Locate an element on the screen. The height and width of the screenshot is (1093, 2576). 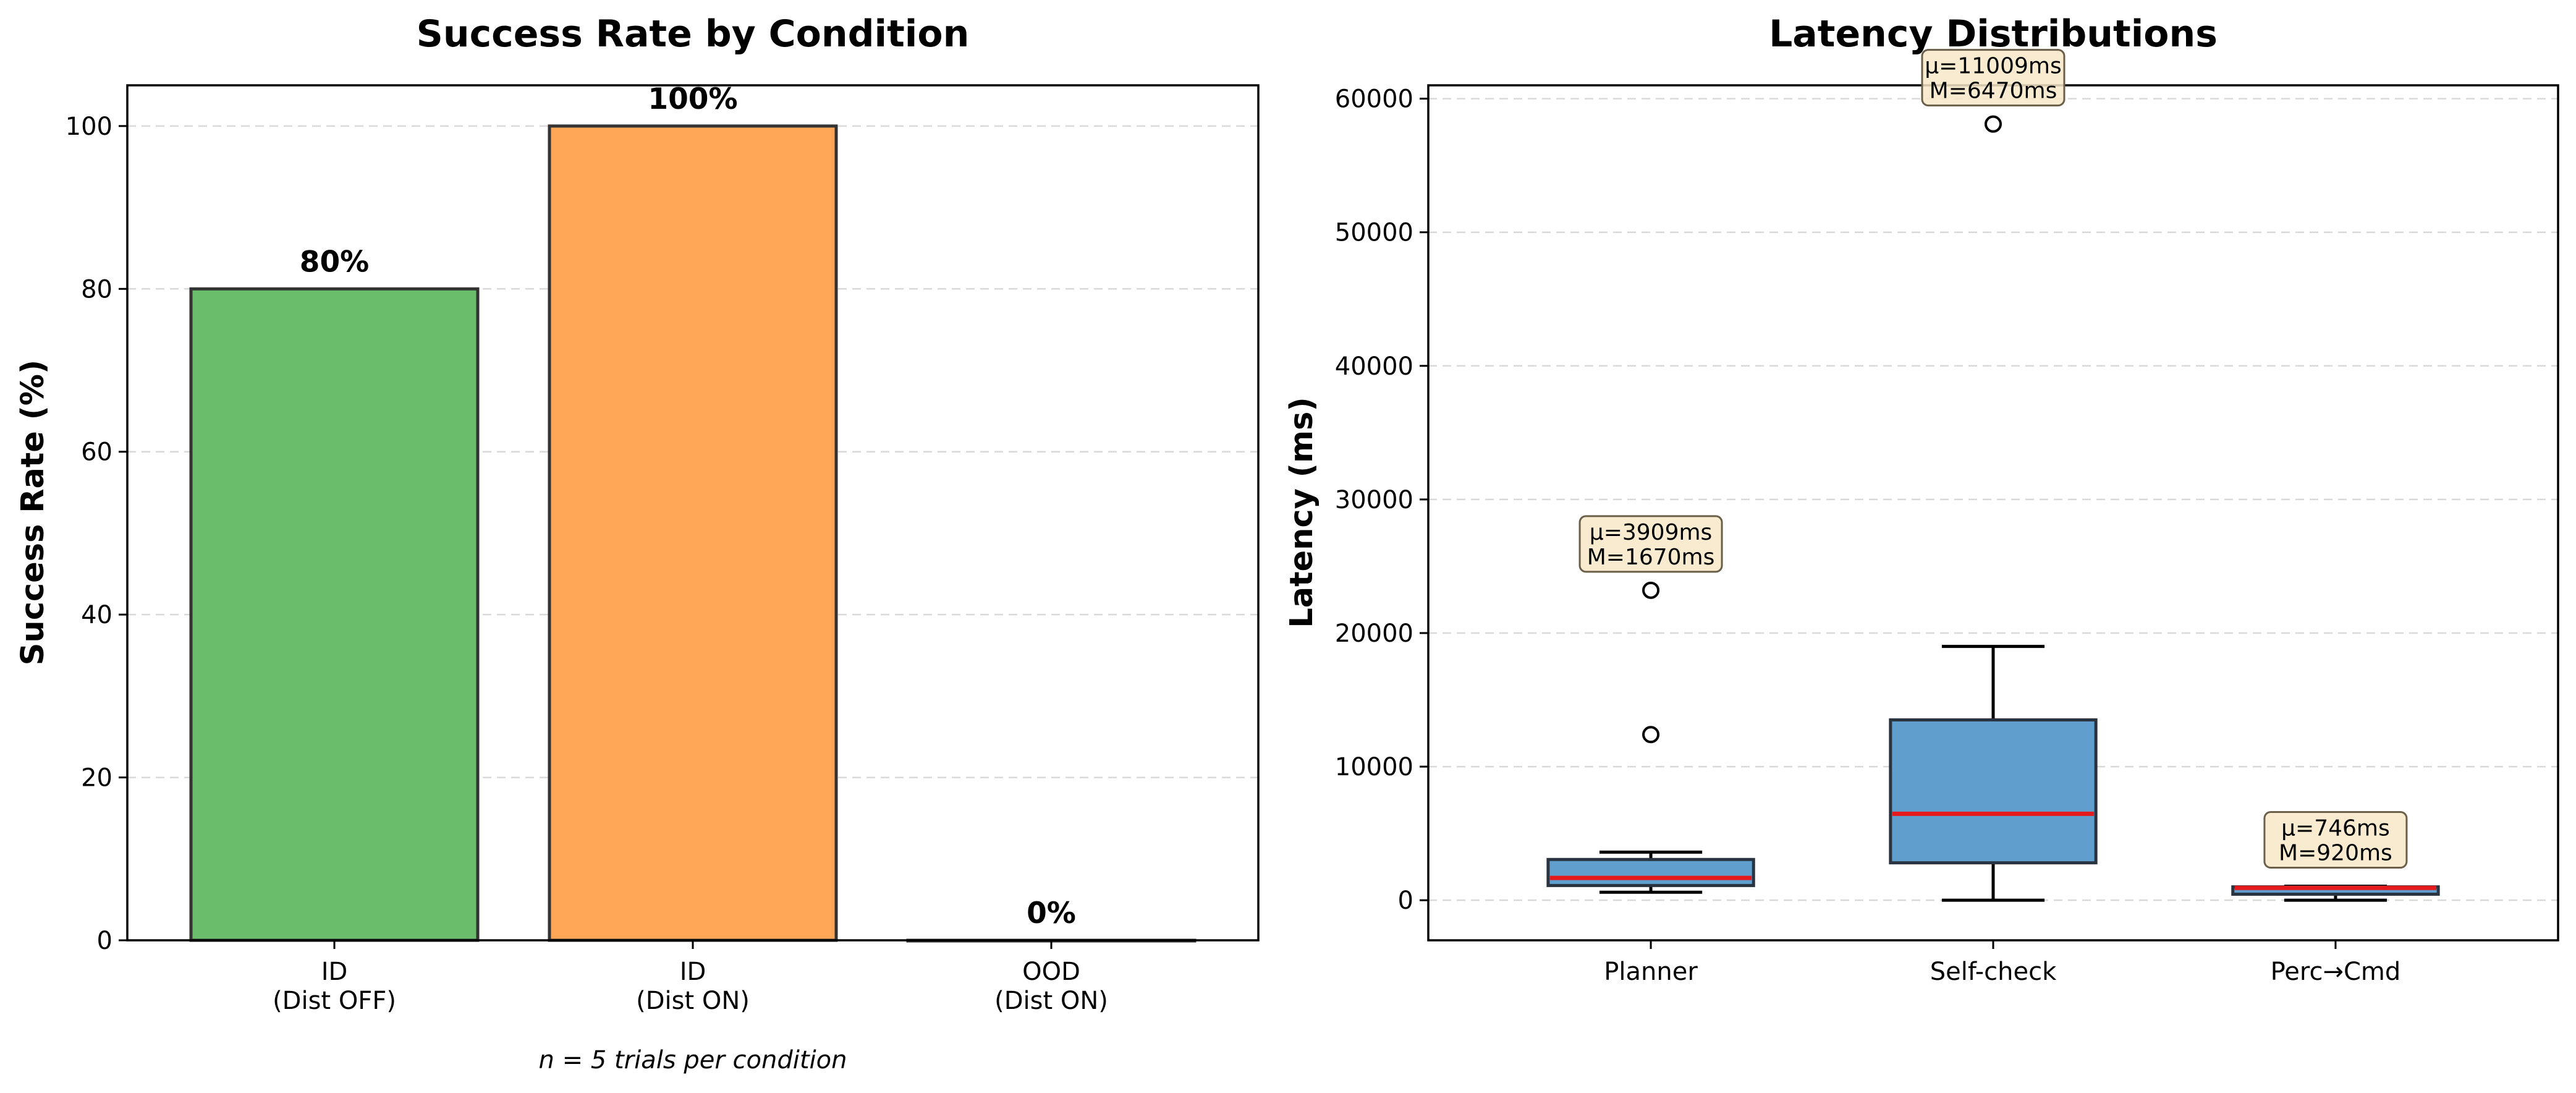
right-y-ticks: 0 10000 20000 30000 40000 50000 60000 is located at coordinates (1381, 500).